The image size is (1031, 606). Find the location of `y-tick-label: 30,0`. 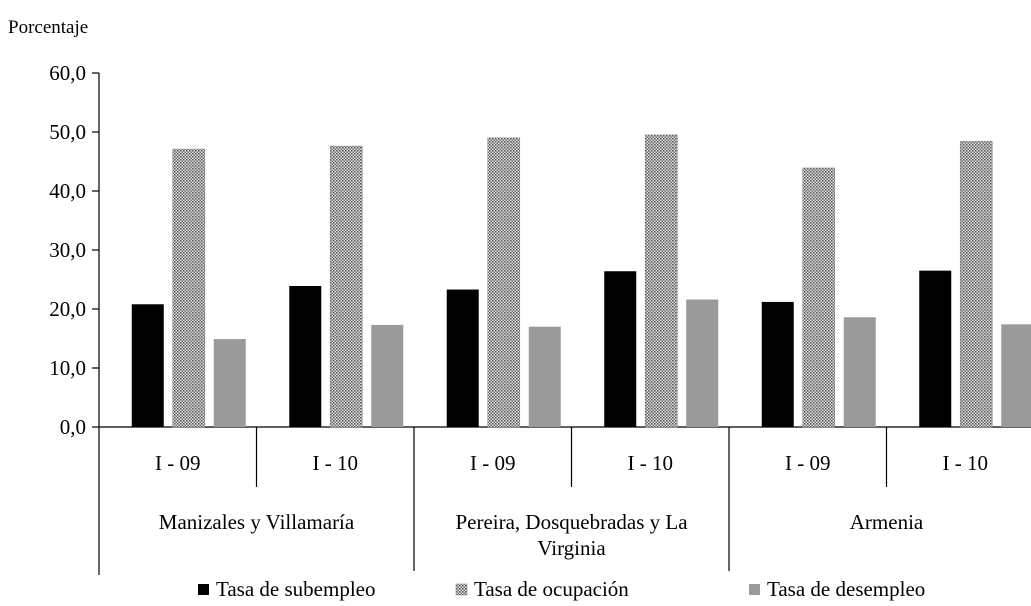

y-tick-label: 30,0 is located at coordinates (67, 250).